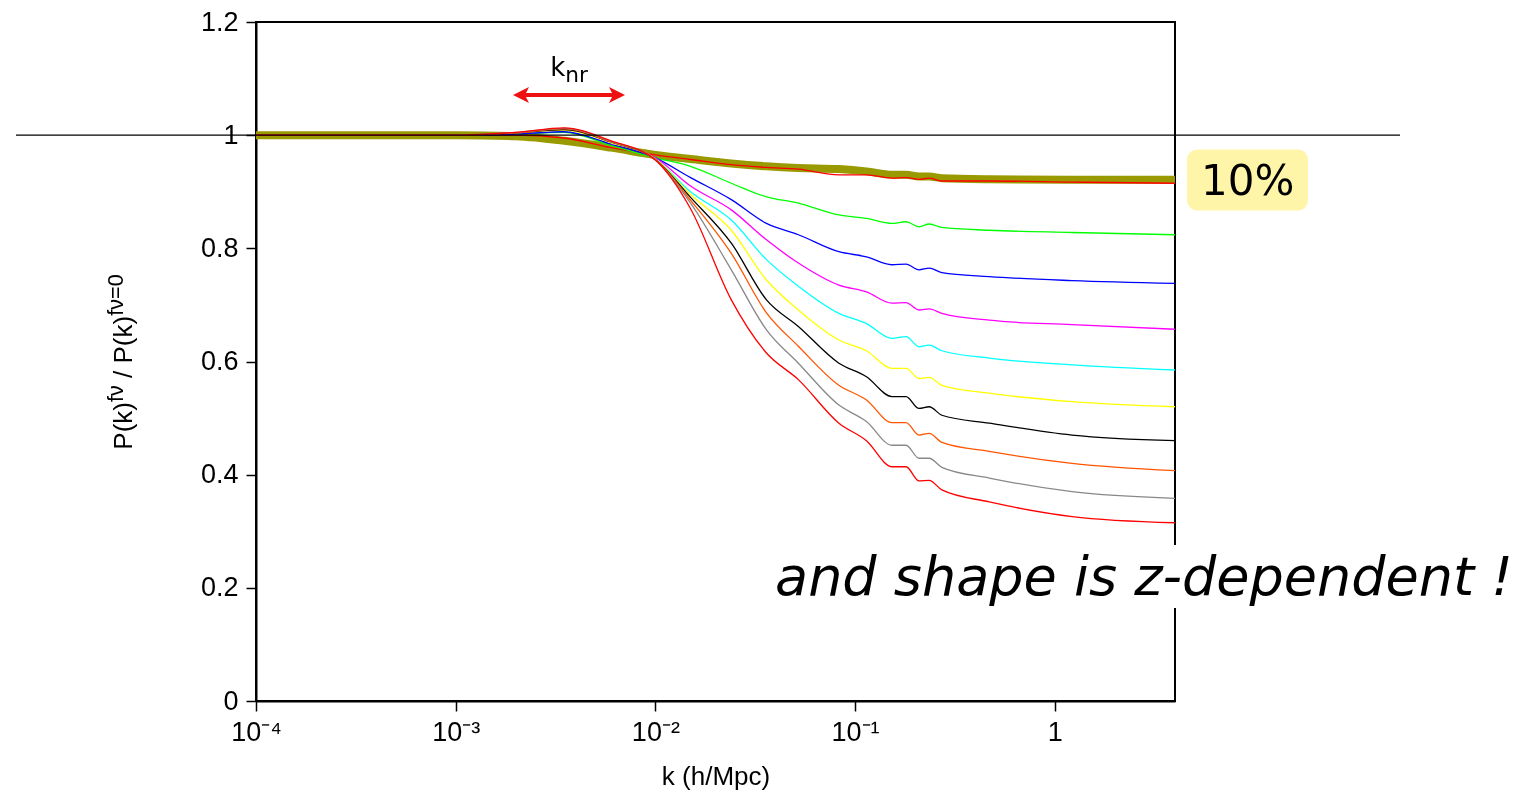 The width and height of the screenshot is (1527, 808). What do you see at coordinates (655, 731) in the screenshot?
I see `x-tick-label: 10⁻²` at bounding box center [655, 731].